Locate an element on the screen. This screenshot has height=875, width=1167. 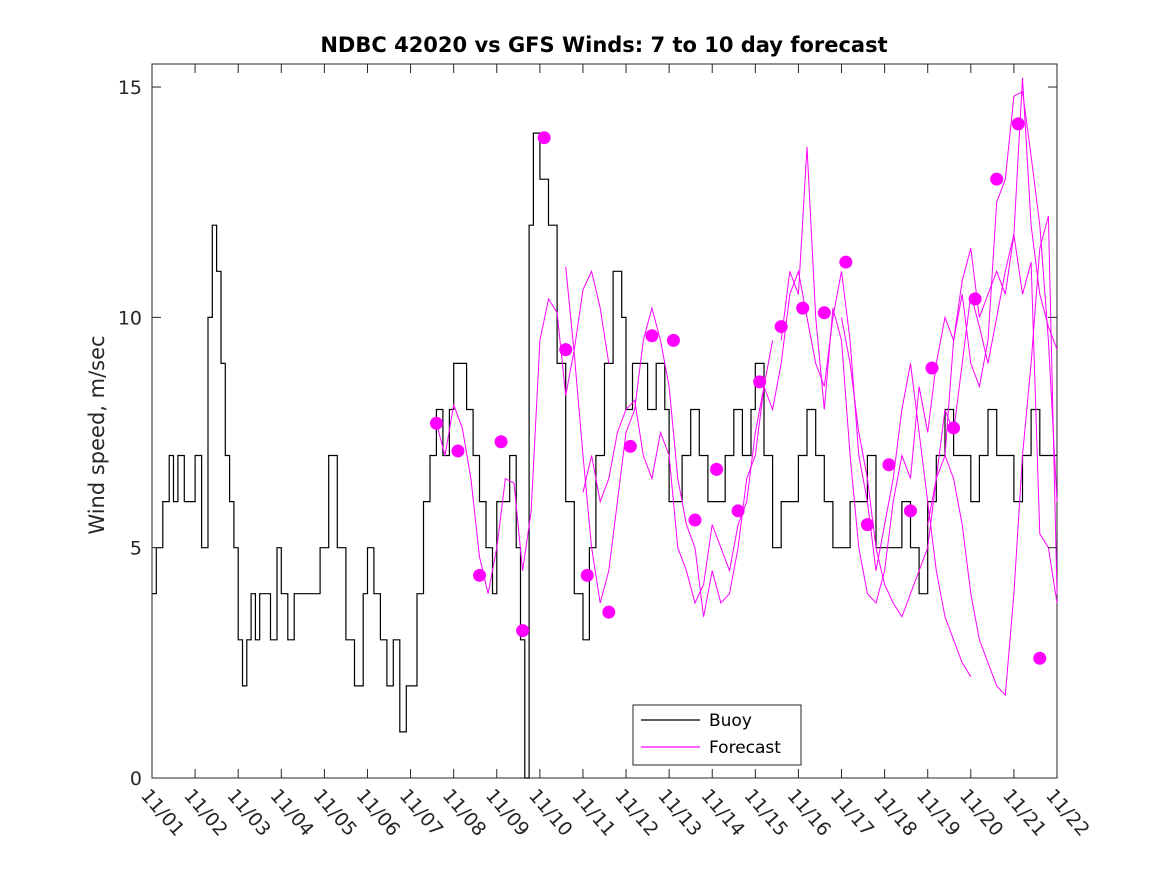
x-tick-label: 11/01 is located at coordinates (162, 813).